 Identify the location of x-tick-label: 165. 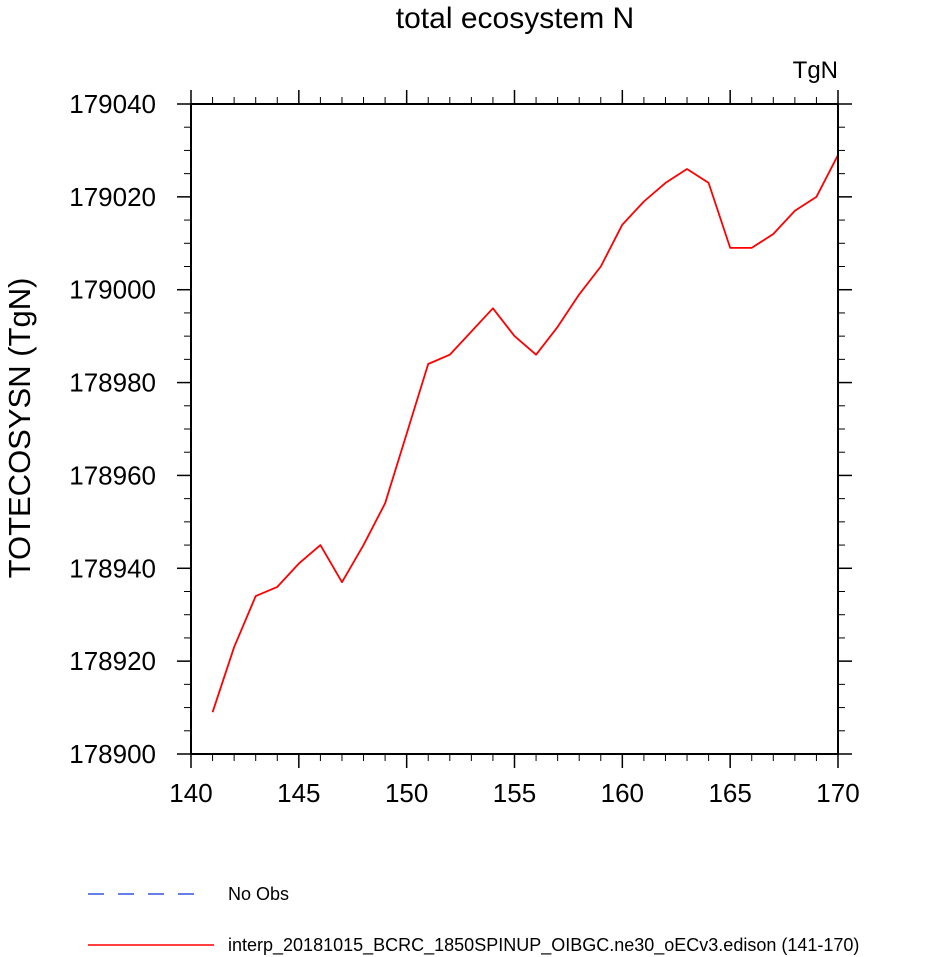
(729, 793).